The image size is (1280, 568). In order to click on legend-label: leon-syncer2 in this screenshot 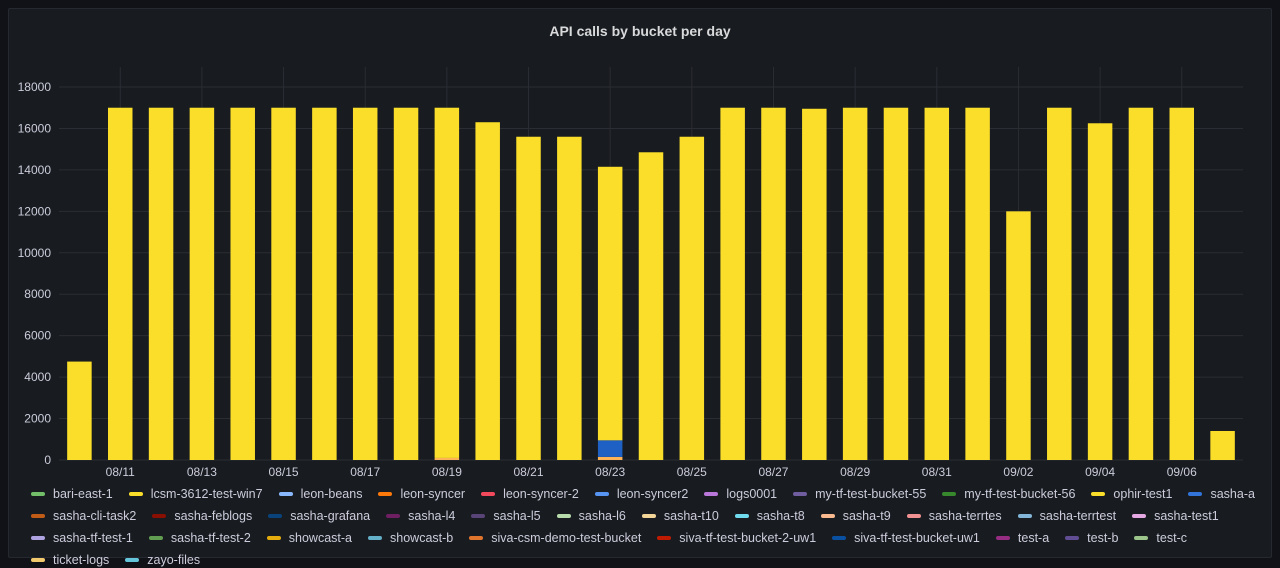, I will do `click(652, 494)`.